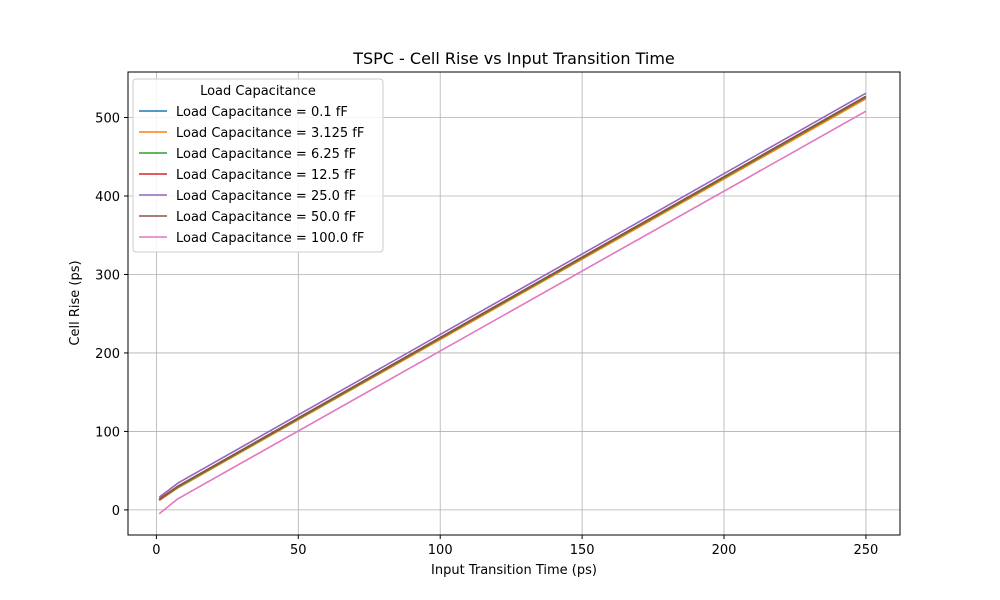 This screenshot has width=1000, height=600. What do you see at coordinates (111, 315) in the screenshot?
I see `y-axis-ticks: 0 100 200 300 400 500` at bounding box center [111, 315].